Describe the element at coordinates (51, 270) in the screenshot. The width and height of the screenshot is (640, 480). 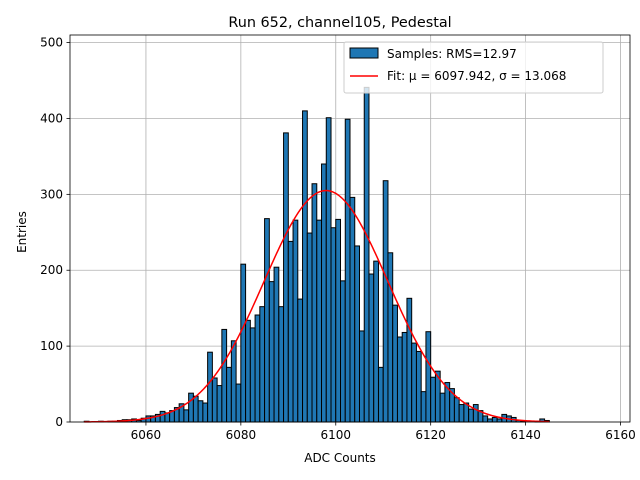
I see `y-tick-label: 200` at that location.